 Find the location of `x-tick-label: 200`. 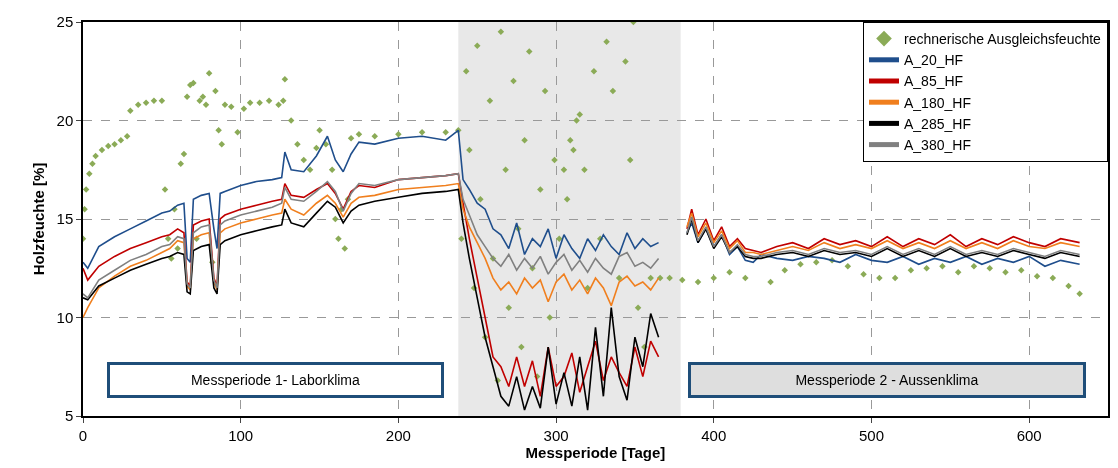

x-tick-label: 200 is located at coordinates (398, 435).